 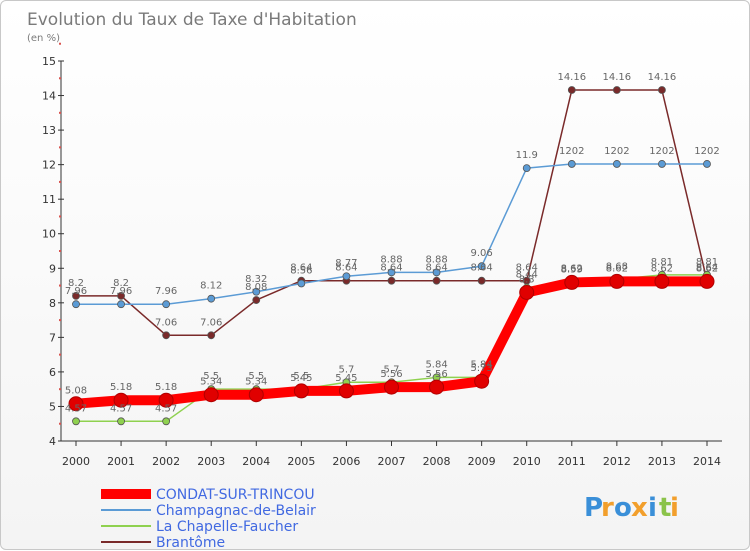 I want to click on data-label: 8.44, so click(x=527, y=275).